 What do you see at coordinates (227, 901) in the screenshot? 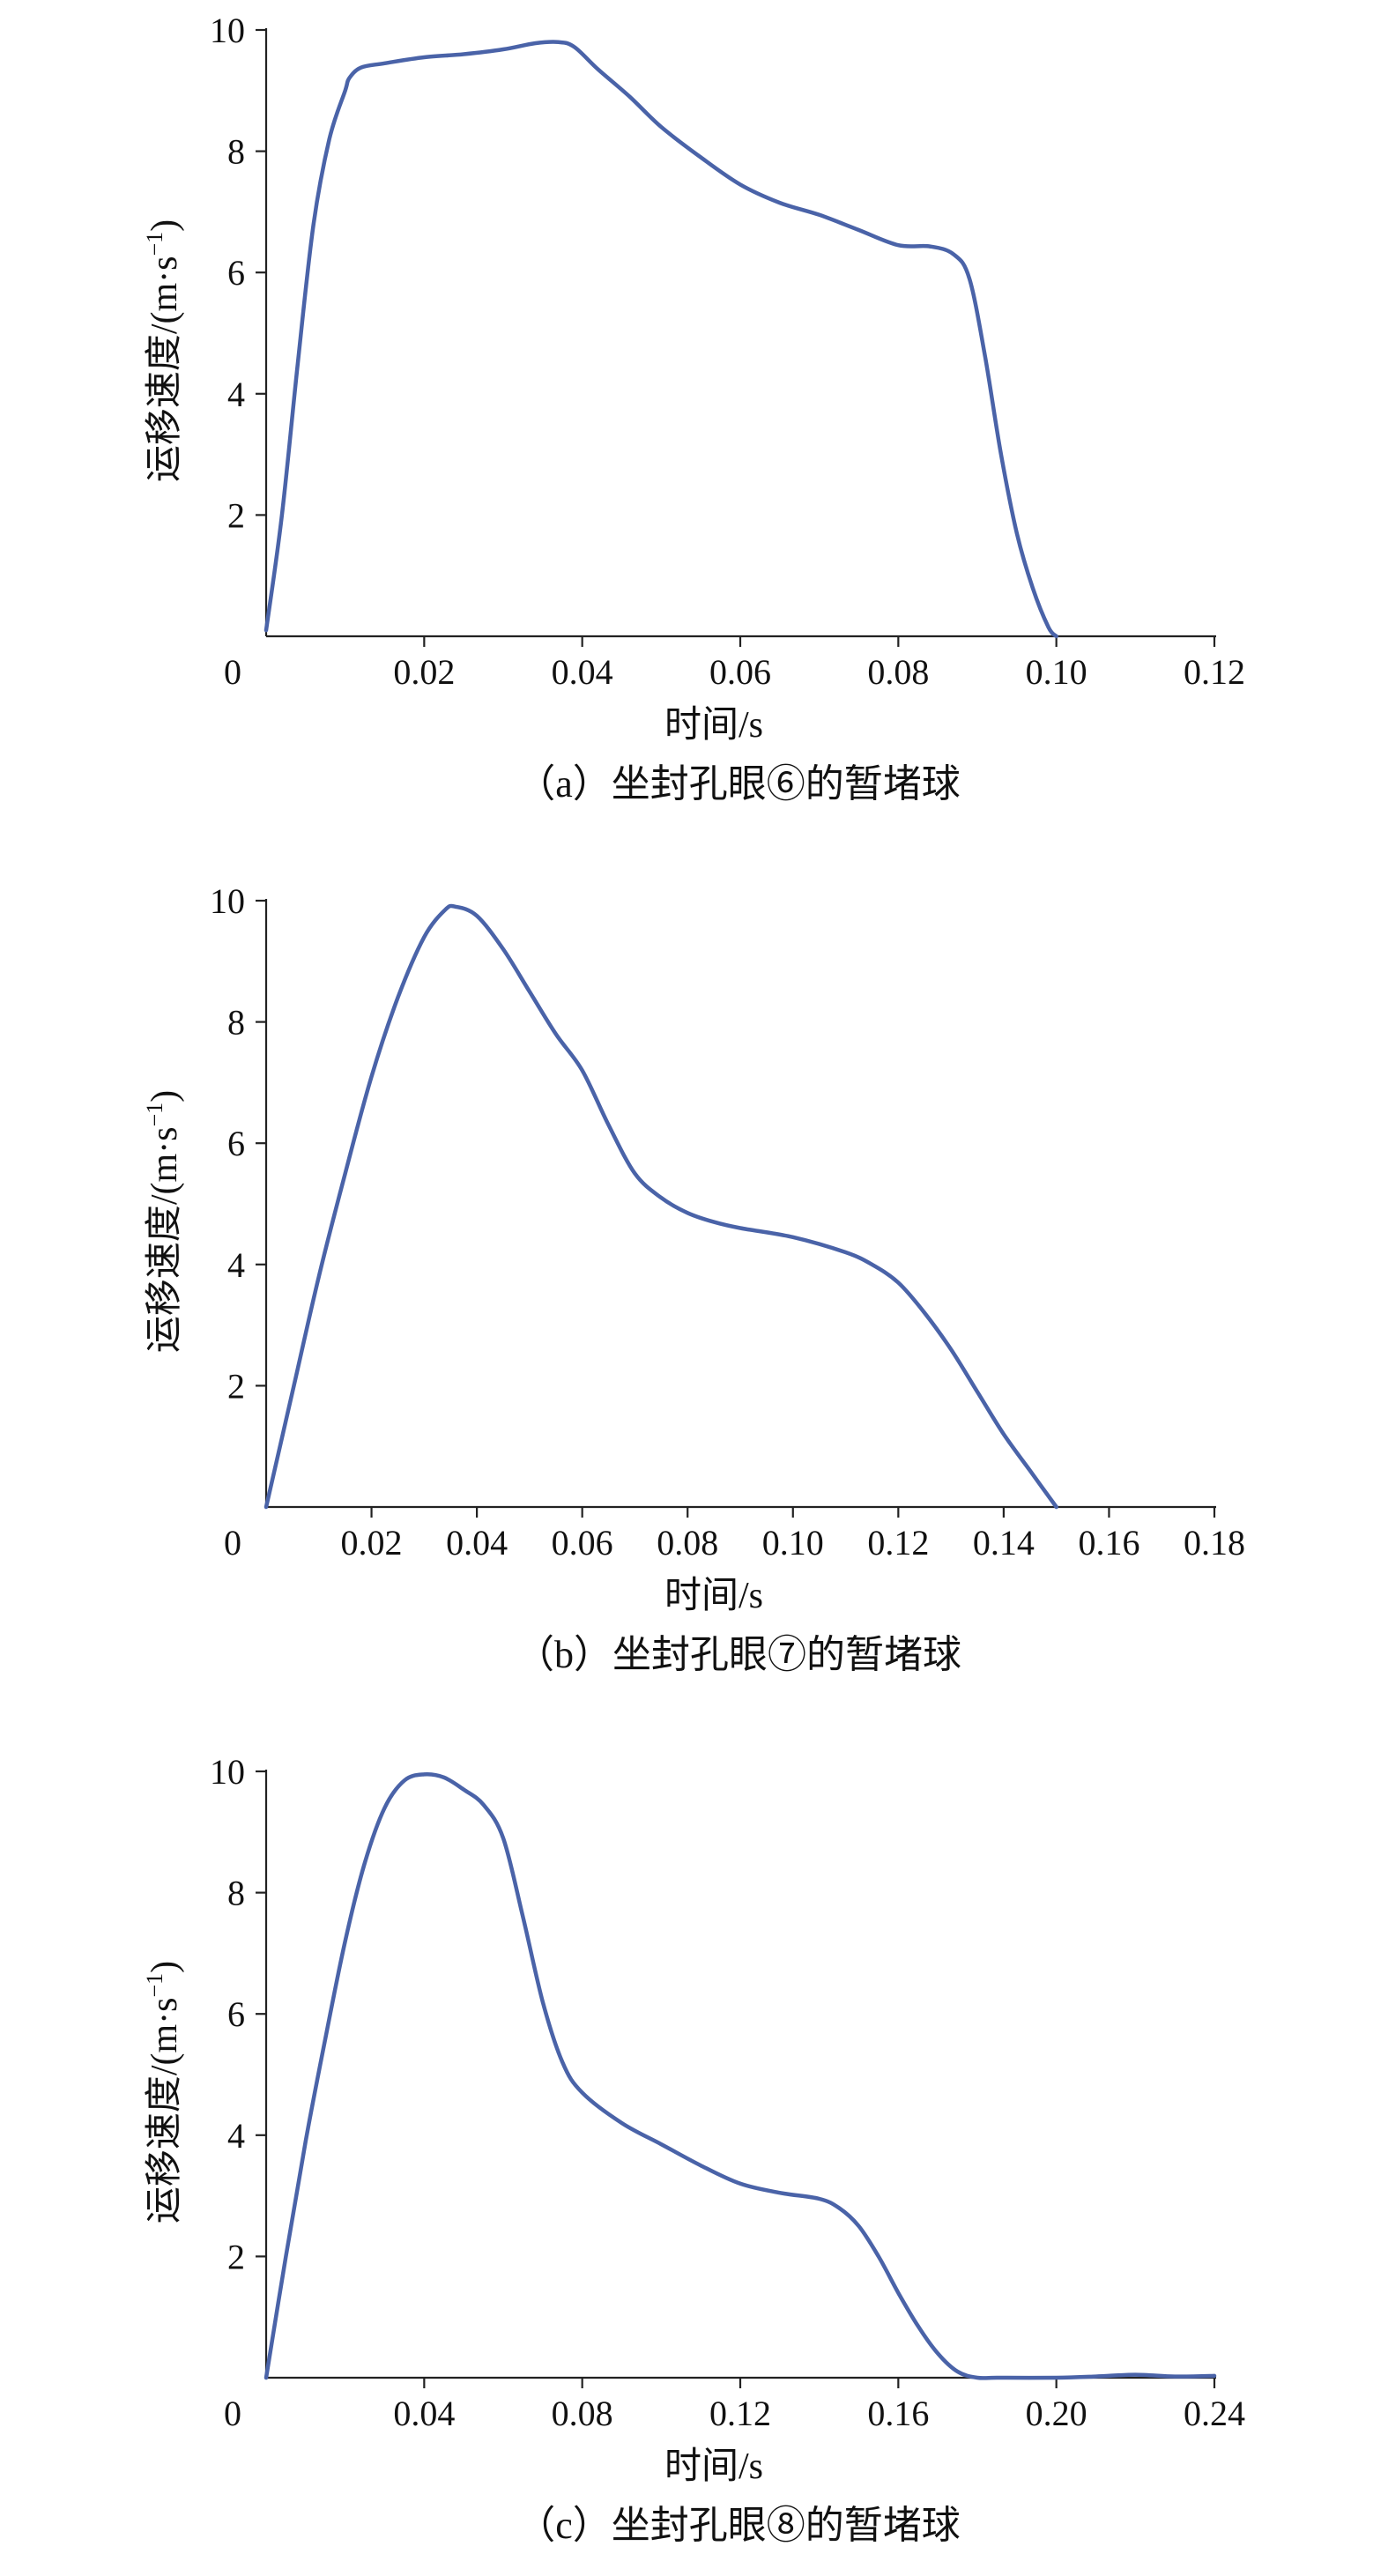
I see `chart-b-y-tick-label: 10` at bounding box center [227, 901].